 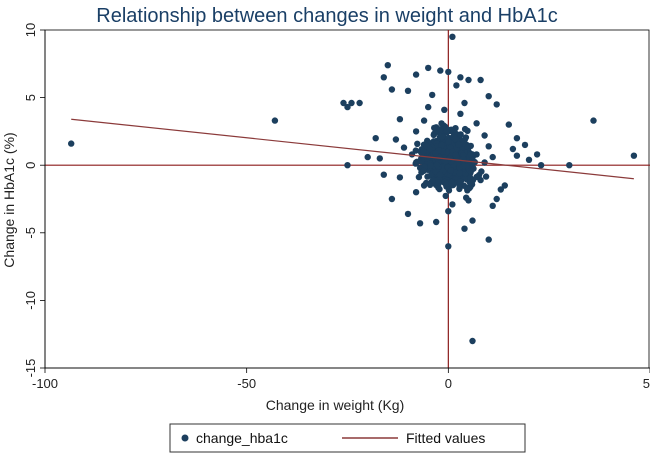 What do you see at coordinates (30, 300) in the screenshot?
I see `y-tick-label: -10` at bounding box center [30, 300].